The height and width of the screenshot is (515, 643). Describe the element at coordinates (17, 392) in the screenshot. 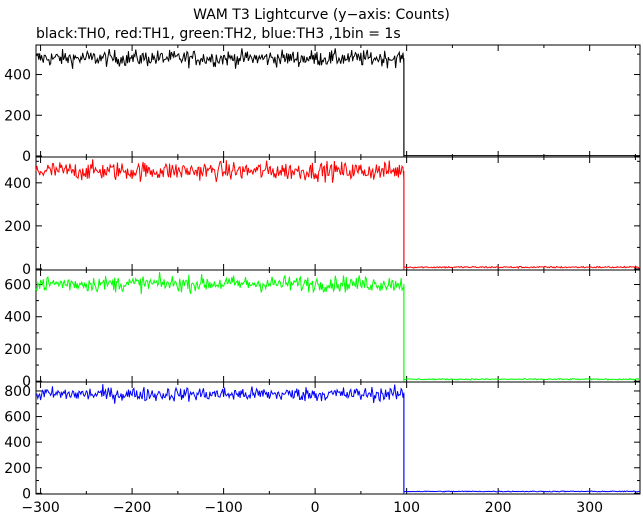

I see `y-tick-label: 800` at that location.